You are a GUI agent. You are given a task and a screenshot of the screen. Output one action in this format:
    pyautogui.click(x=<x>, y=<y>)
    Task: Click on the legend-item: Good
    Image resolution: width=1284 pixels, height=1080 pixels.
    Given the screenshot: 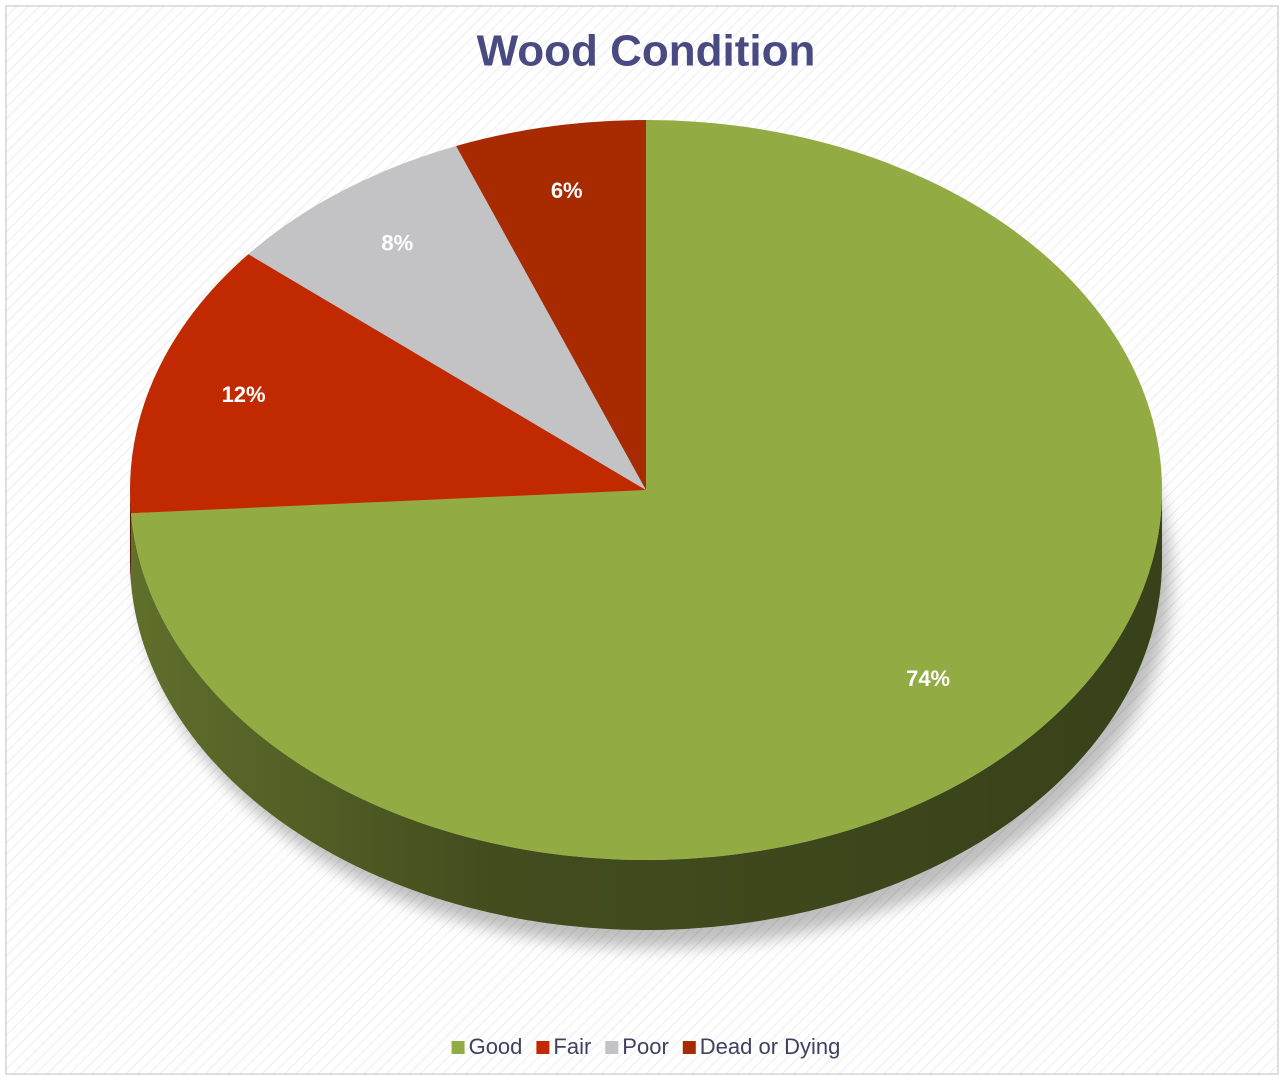 What is the action you would take?
    pyautogui.click(x=487, y=1046)
    